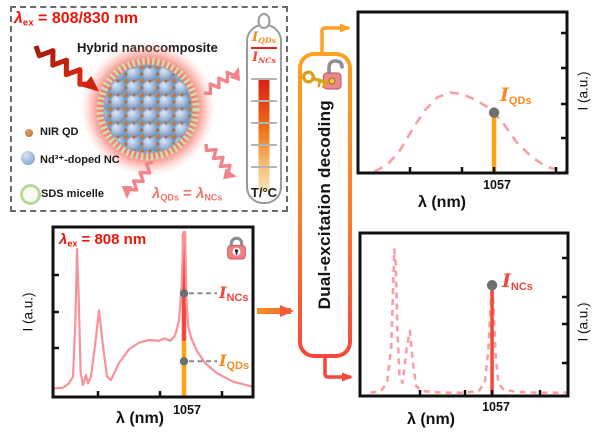 The width and height of the screenshot is (600, 432). Describe the element at coordinates (72, 194) in the screenshot. I see `legend-sds-micelle: SDS micelle` at that location.